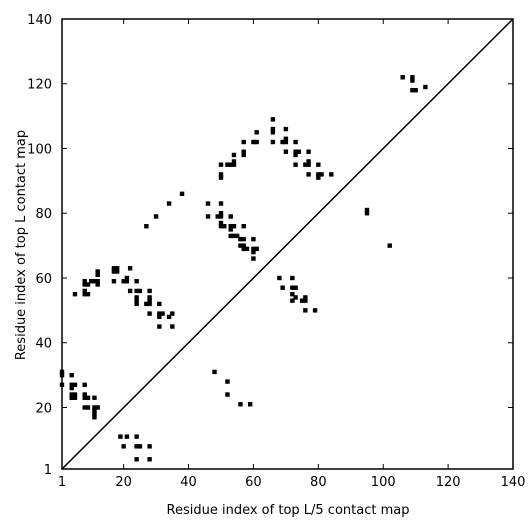 The width and height of the screenshot is (532, 532). What do you see at coordinates (39, 20) in the screenshot?
I see `y-tick-label: 140` at bounding box center [39, 20].